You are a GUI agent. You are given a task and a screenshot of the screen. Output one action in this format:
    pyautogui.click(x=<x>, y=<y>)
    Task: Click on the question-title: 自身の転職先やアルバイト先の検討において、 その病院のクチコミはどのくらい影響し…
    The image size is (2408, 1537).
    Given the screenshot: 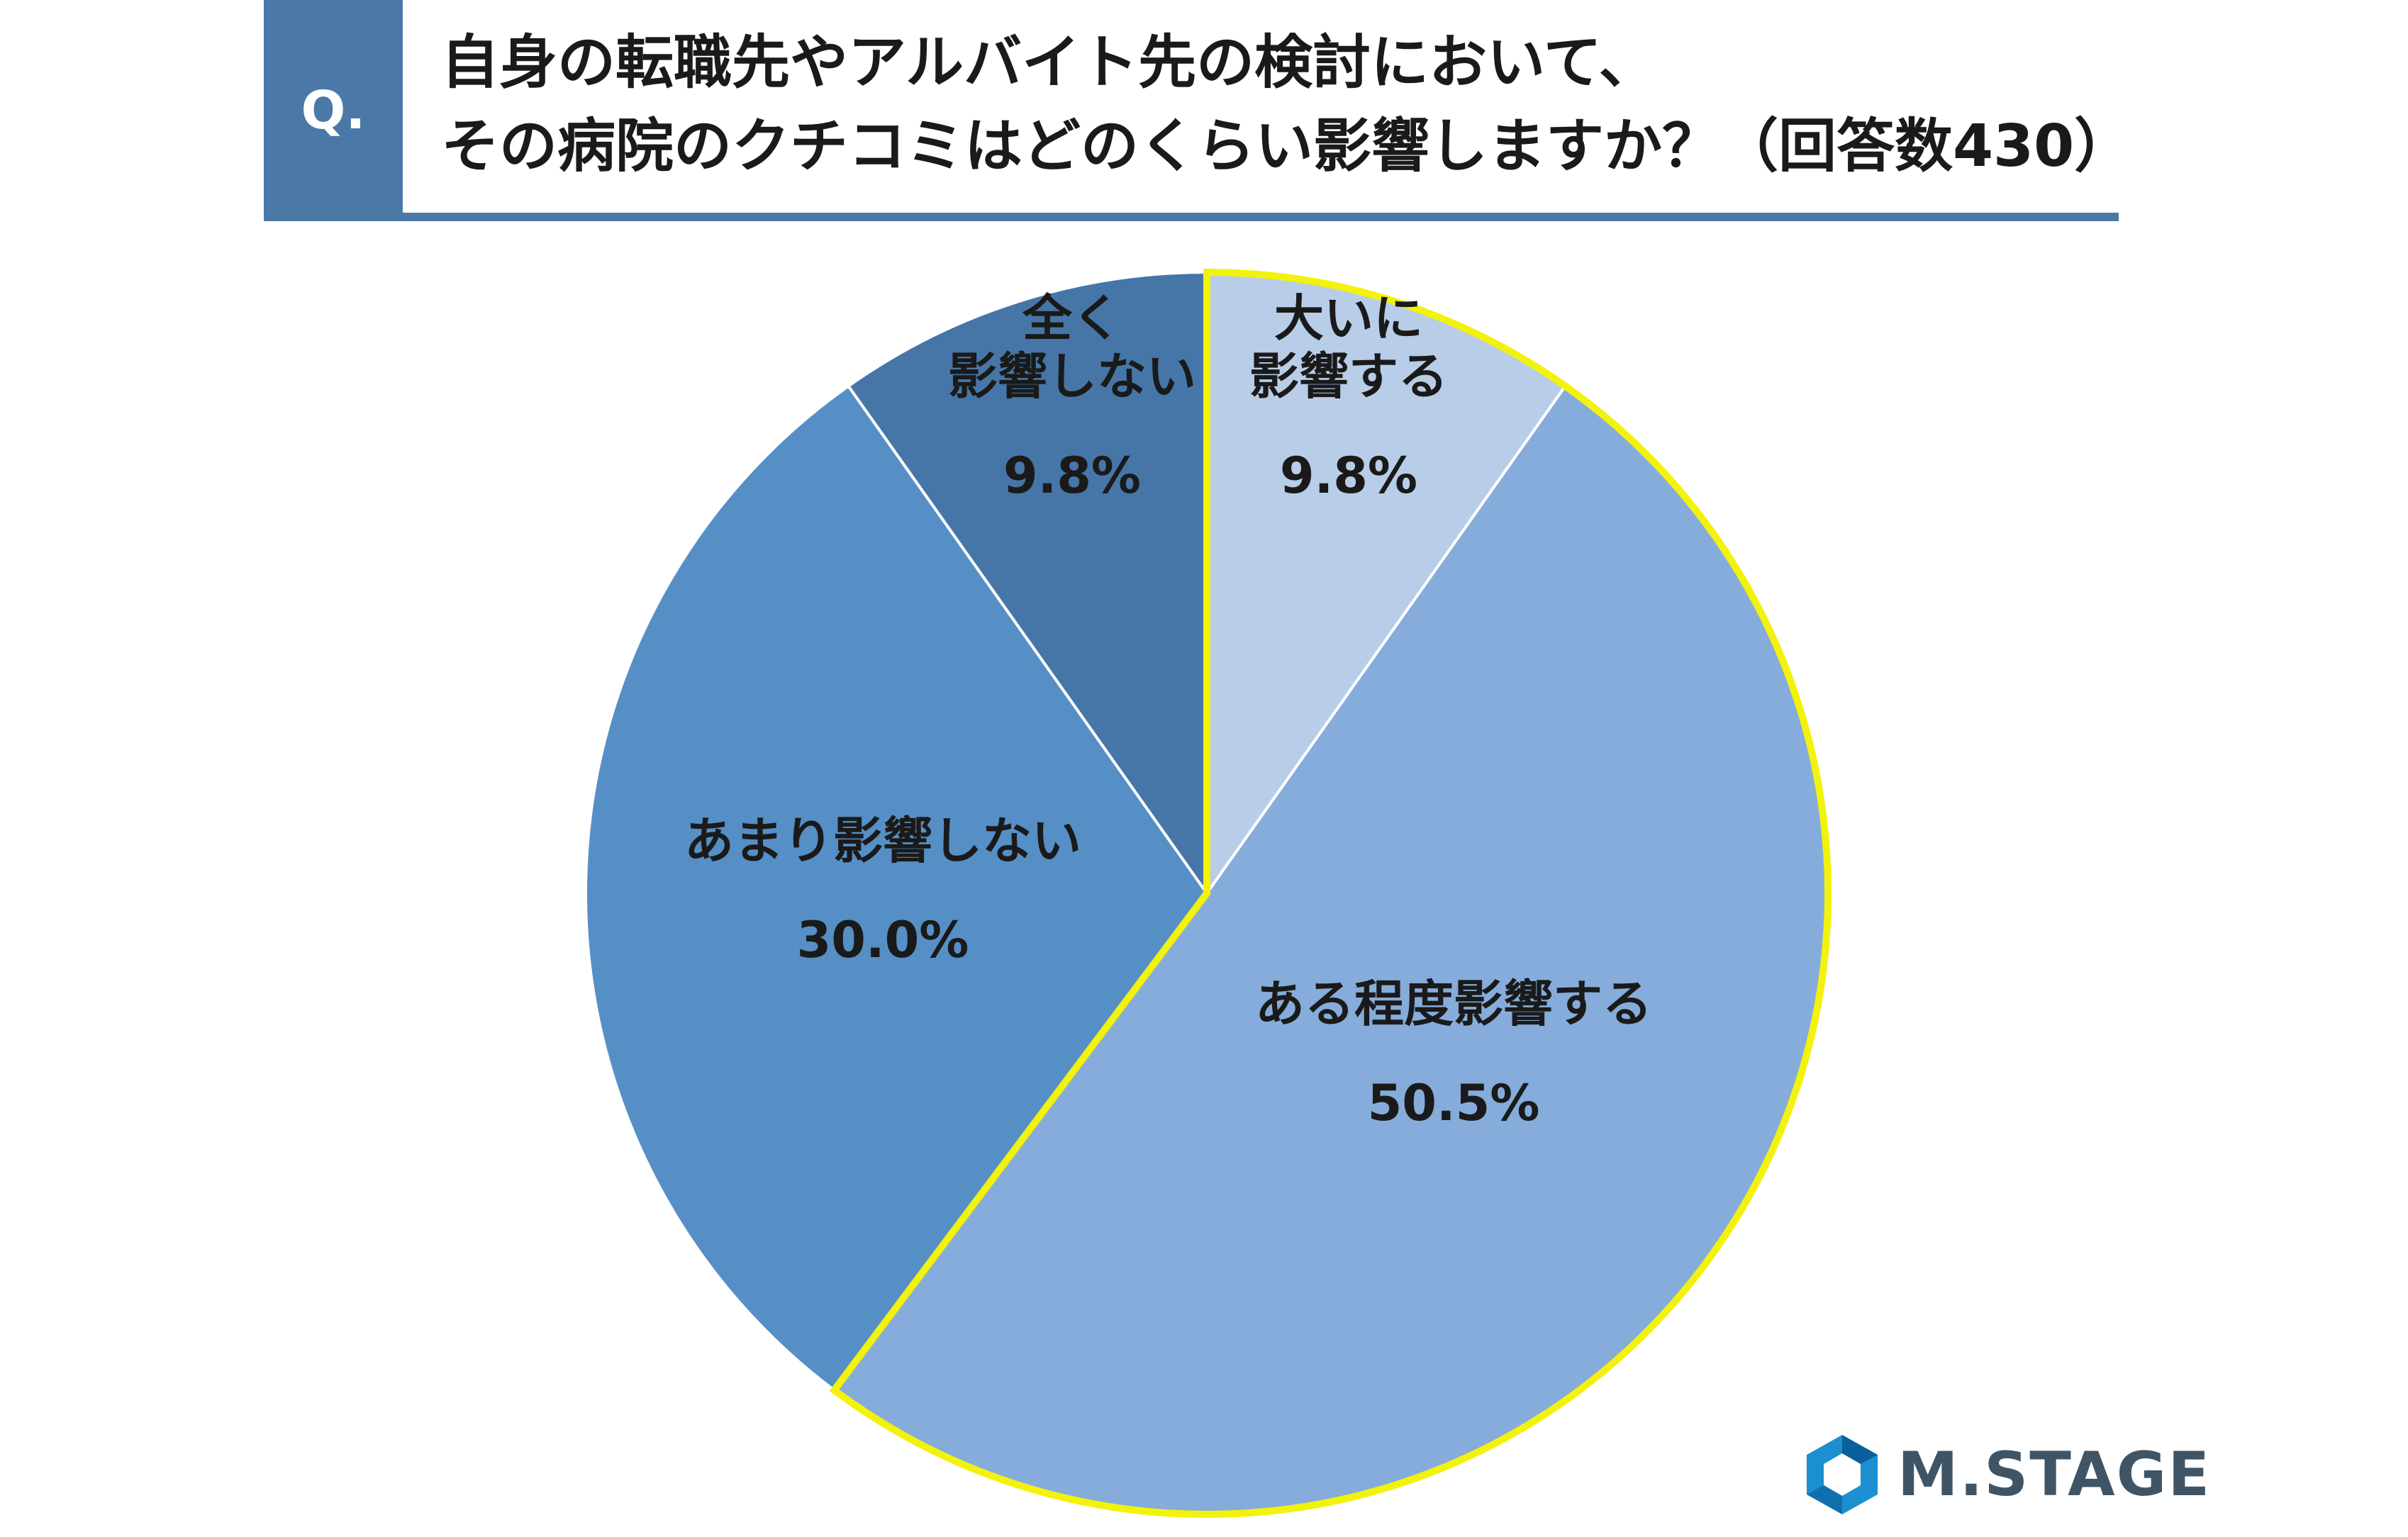 What is the action you would take?
    pyautogui.click(x=1287, y=105)
    